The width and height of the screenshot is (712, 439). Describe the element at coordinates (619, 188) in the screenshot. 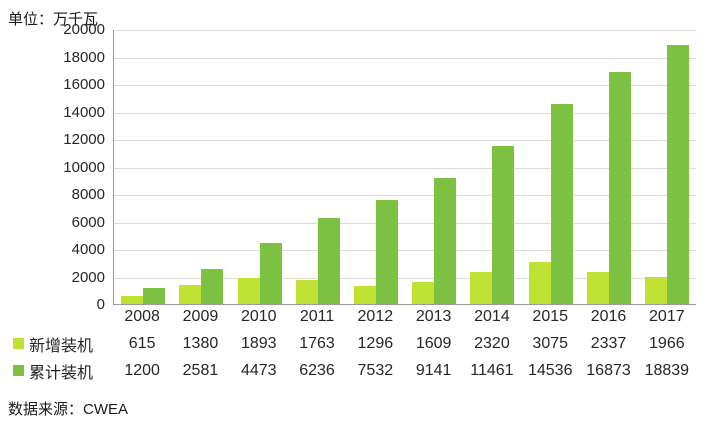

I see `bar-累计装机-2016` at that location.